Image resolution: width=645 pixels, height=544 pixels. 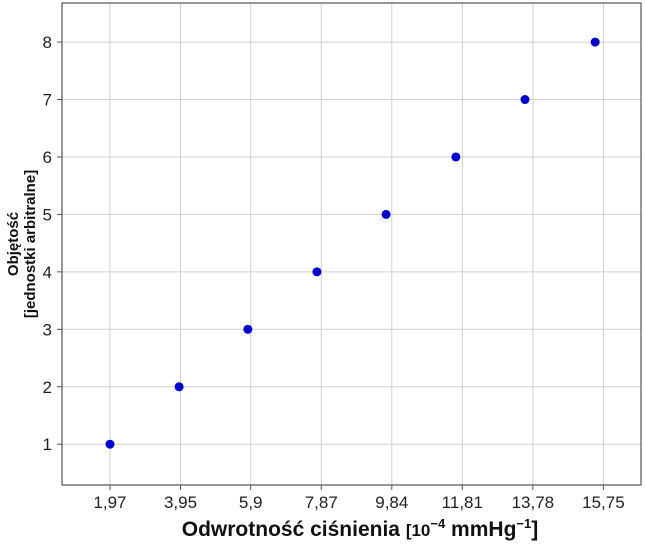 What do you see at coordinates (47, 100) in the screenshot?
I see `y-tick-label: 7` at bounding box center [47, 100].